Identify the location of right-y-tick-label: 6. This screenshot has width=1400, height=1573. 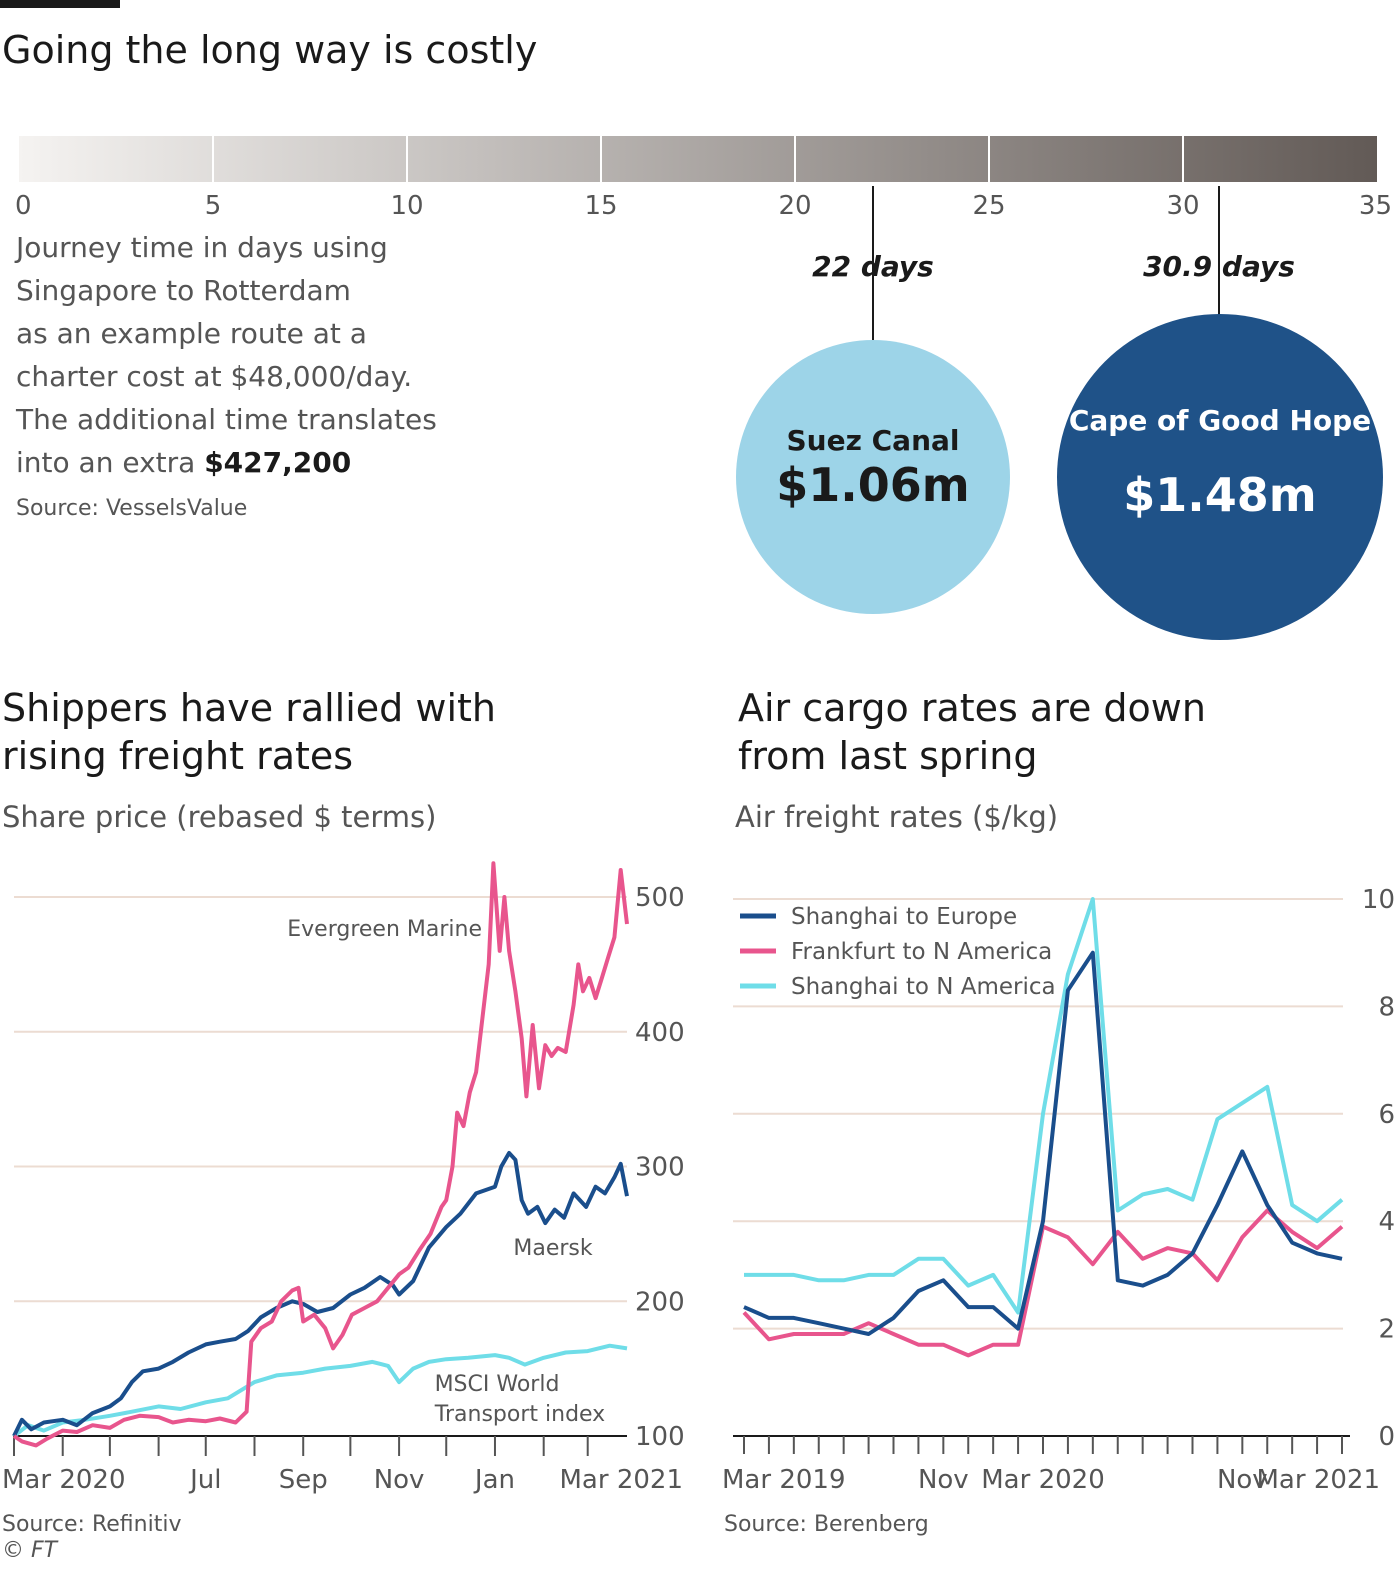
(1386, 1115).